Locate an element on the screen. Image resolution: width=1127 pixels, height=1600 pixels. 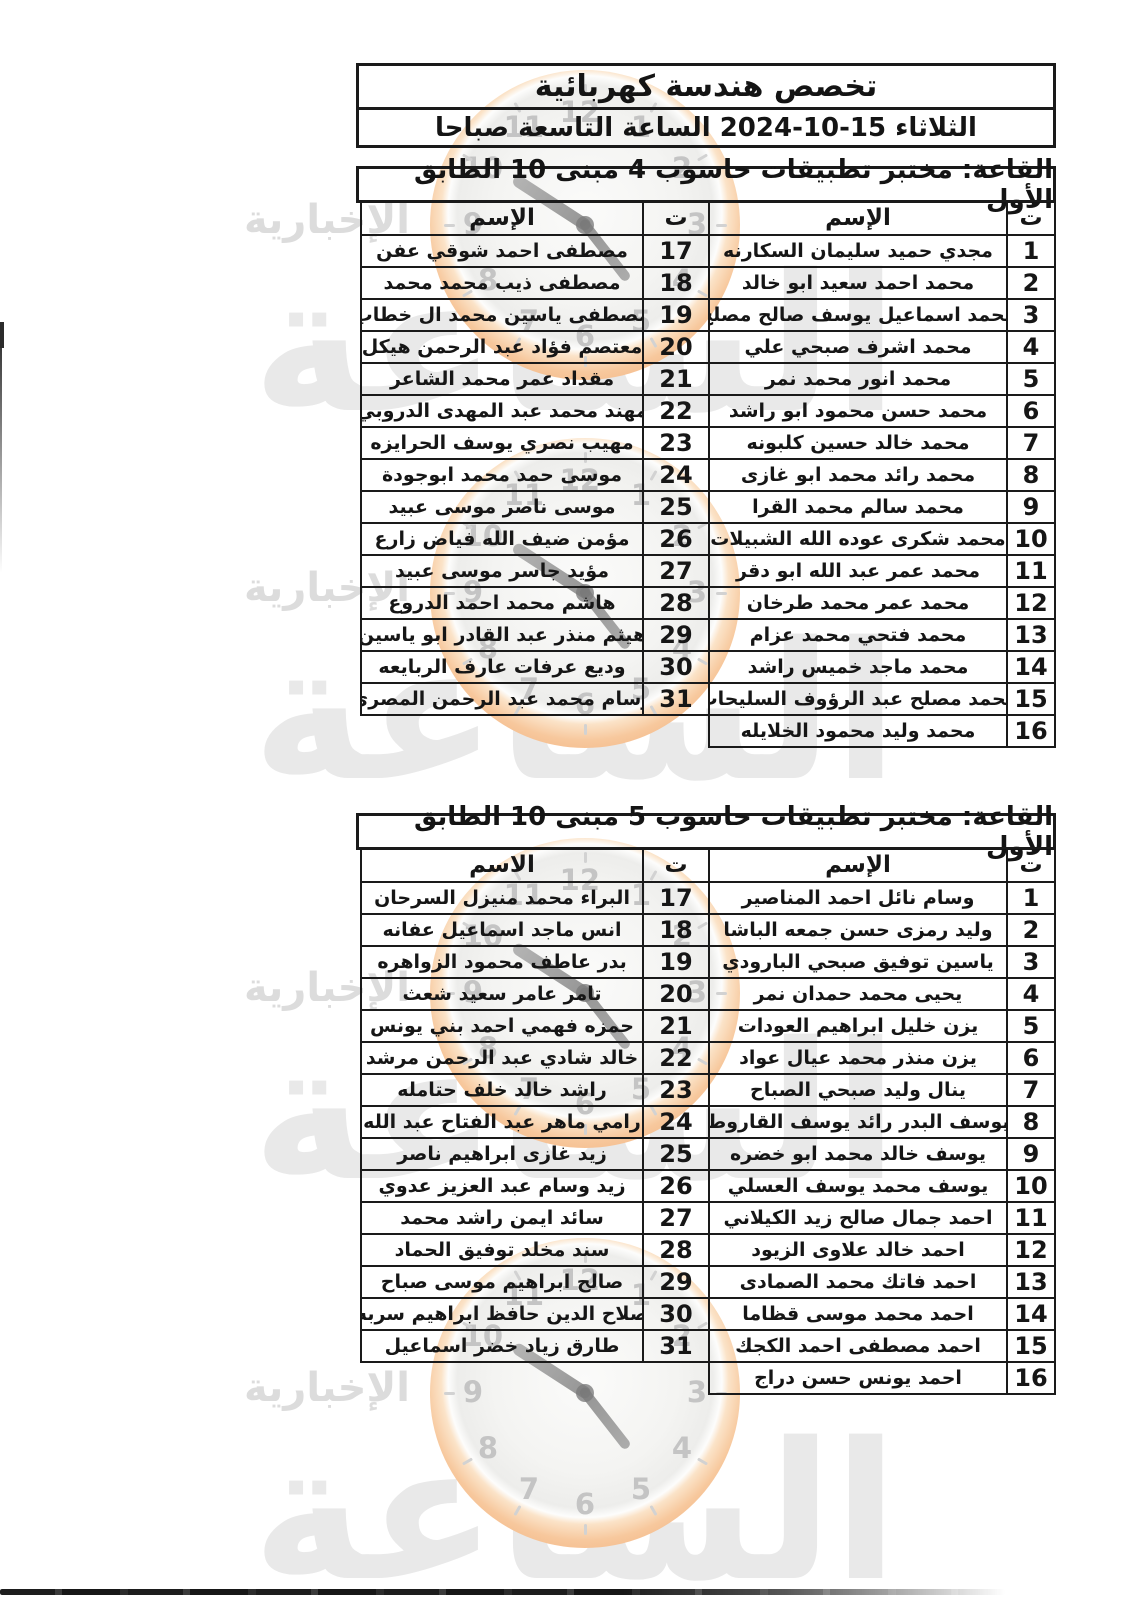
row-serial: 27 is located at coordinates (676, 571).